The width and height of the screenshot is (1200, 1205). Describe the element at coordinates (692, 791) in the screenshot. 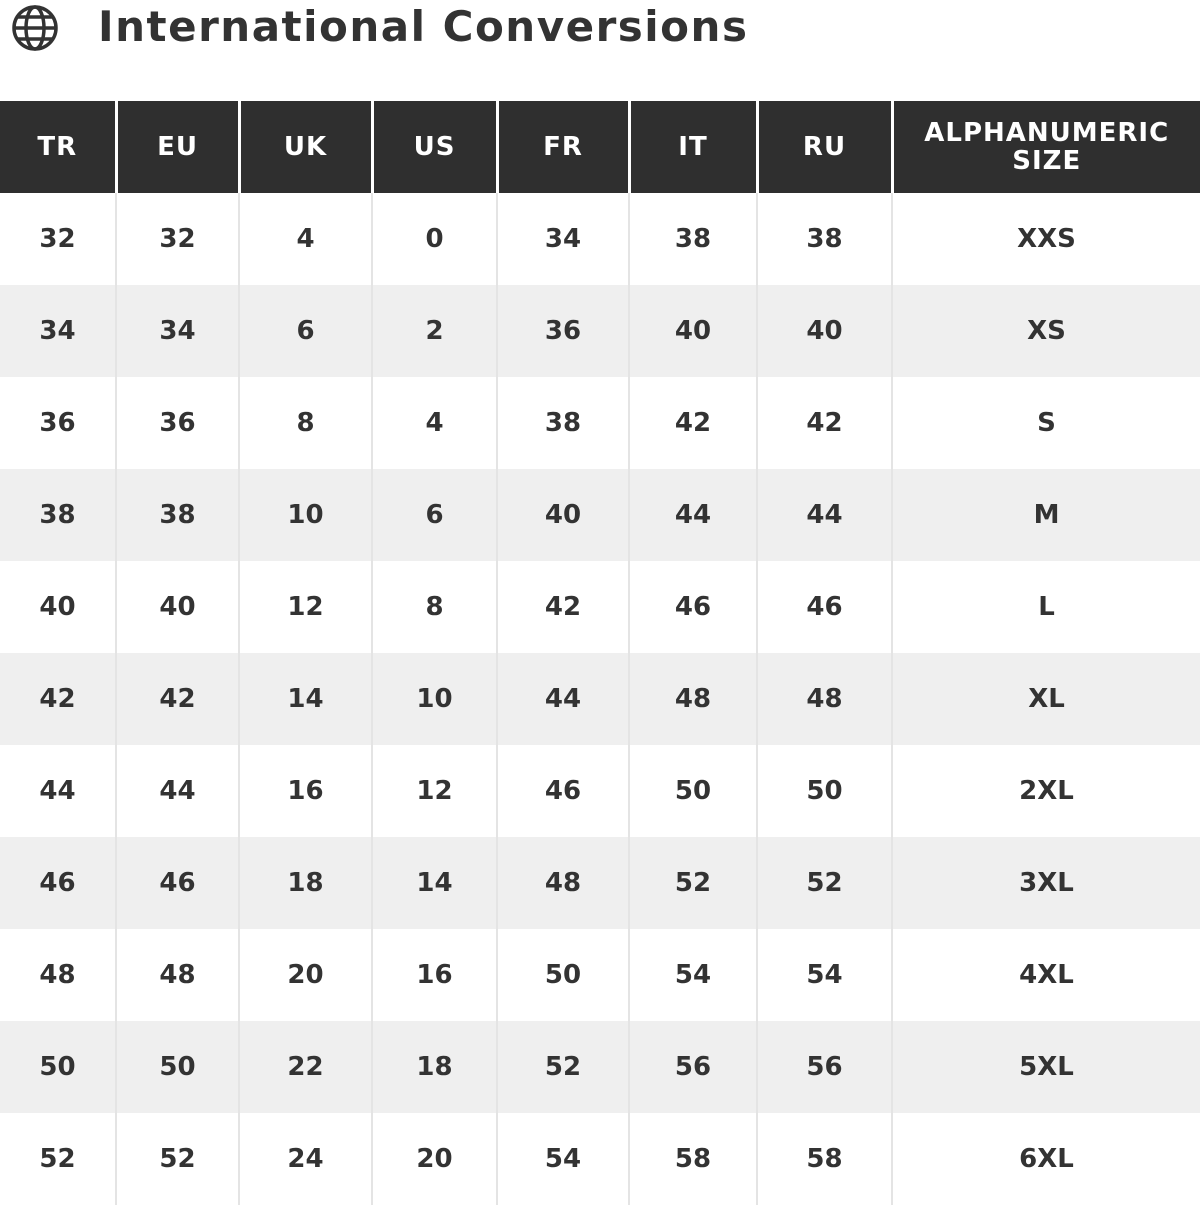

I see `cell-it: 50` at that location.